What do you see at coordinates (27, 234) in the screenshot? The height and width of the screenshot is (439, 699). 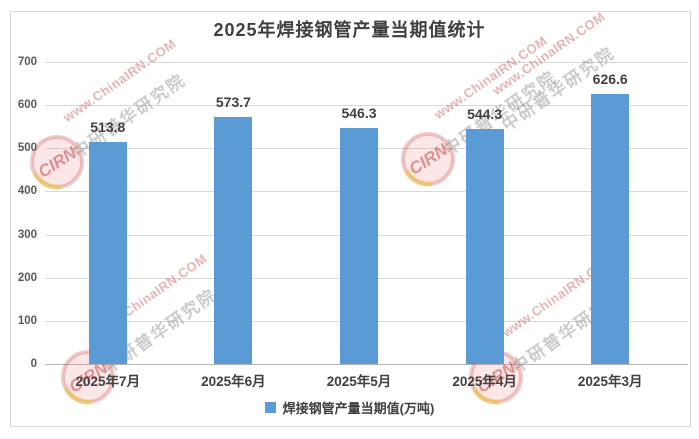 I see `y-tick-label: 300` at bounding box center [27, 234].